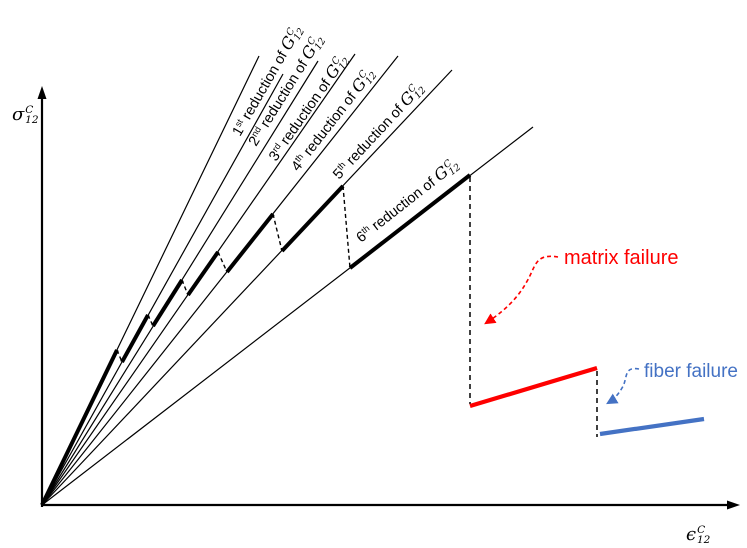 The height and width of the screenshot is (548, 747). What do you see at coordinates (42, 92) in the screenshot?
I see `y-axis-arrow-icon` at bounding box center [42, 92].